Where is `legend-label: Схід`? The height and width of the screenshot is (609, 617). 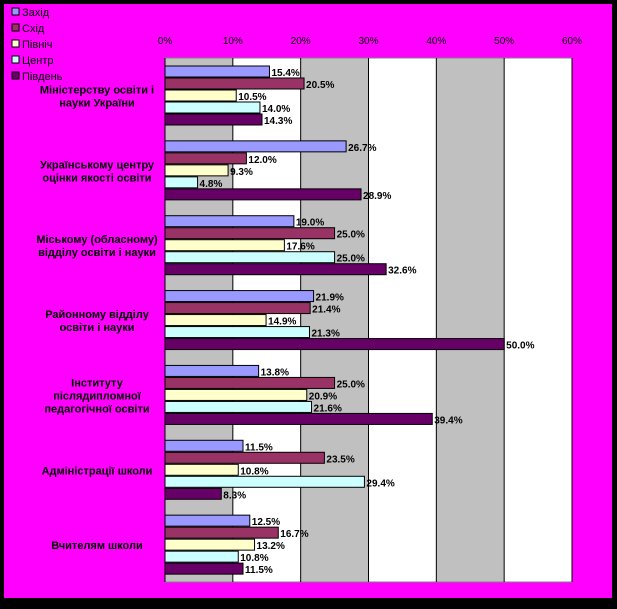
legend-label: Схід is located at coordinates (33, 29).